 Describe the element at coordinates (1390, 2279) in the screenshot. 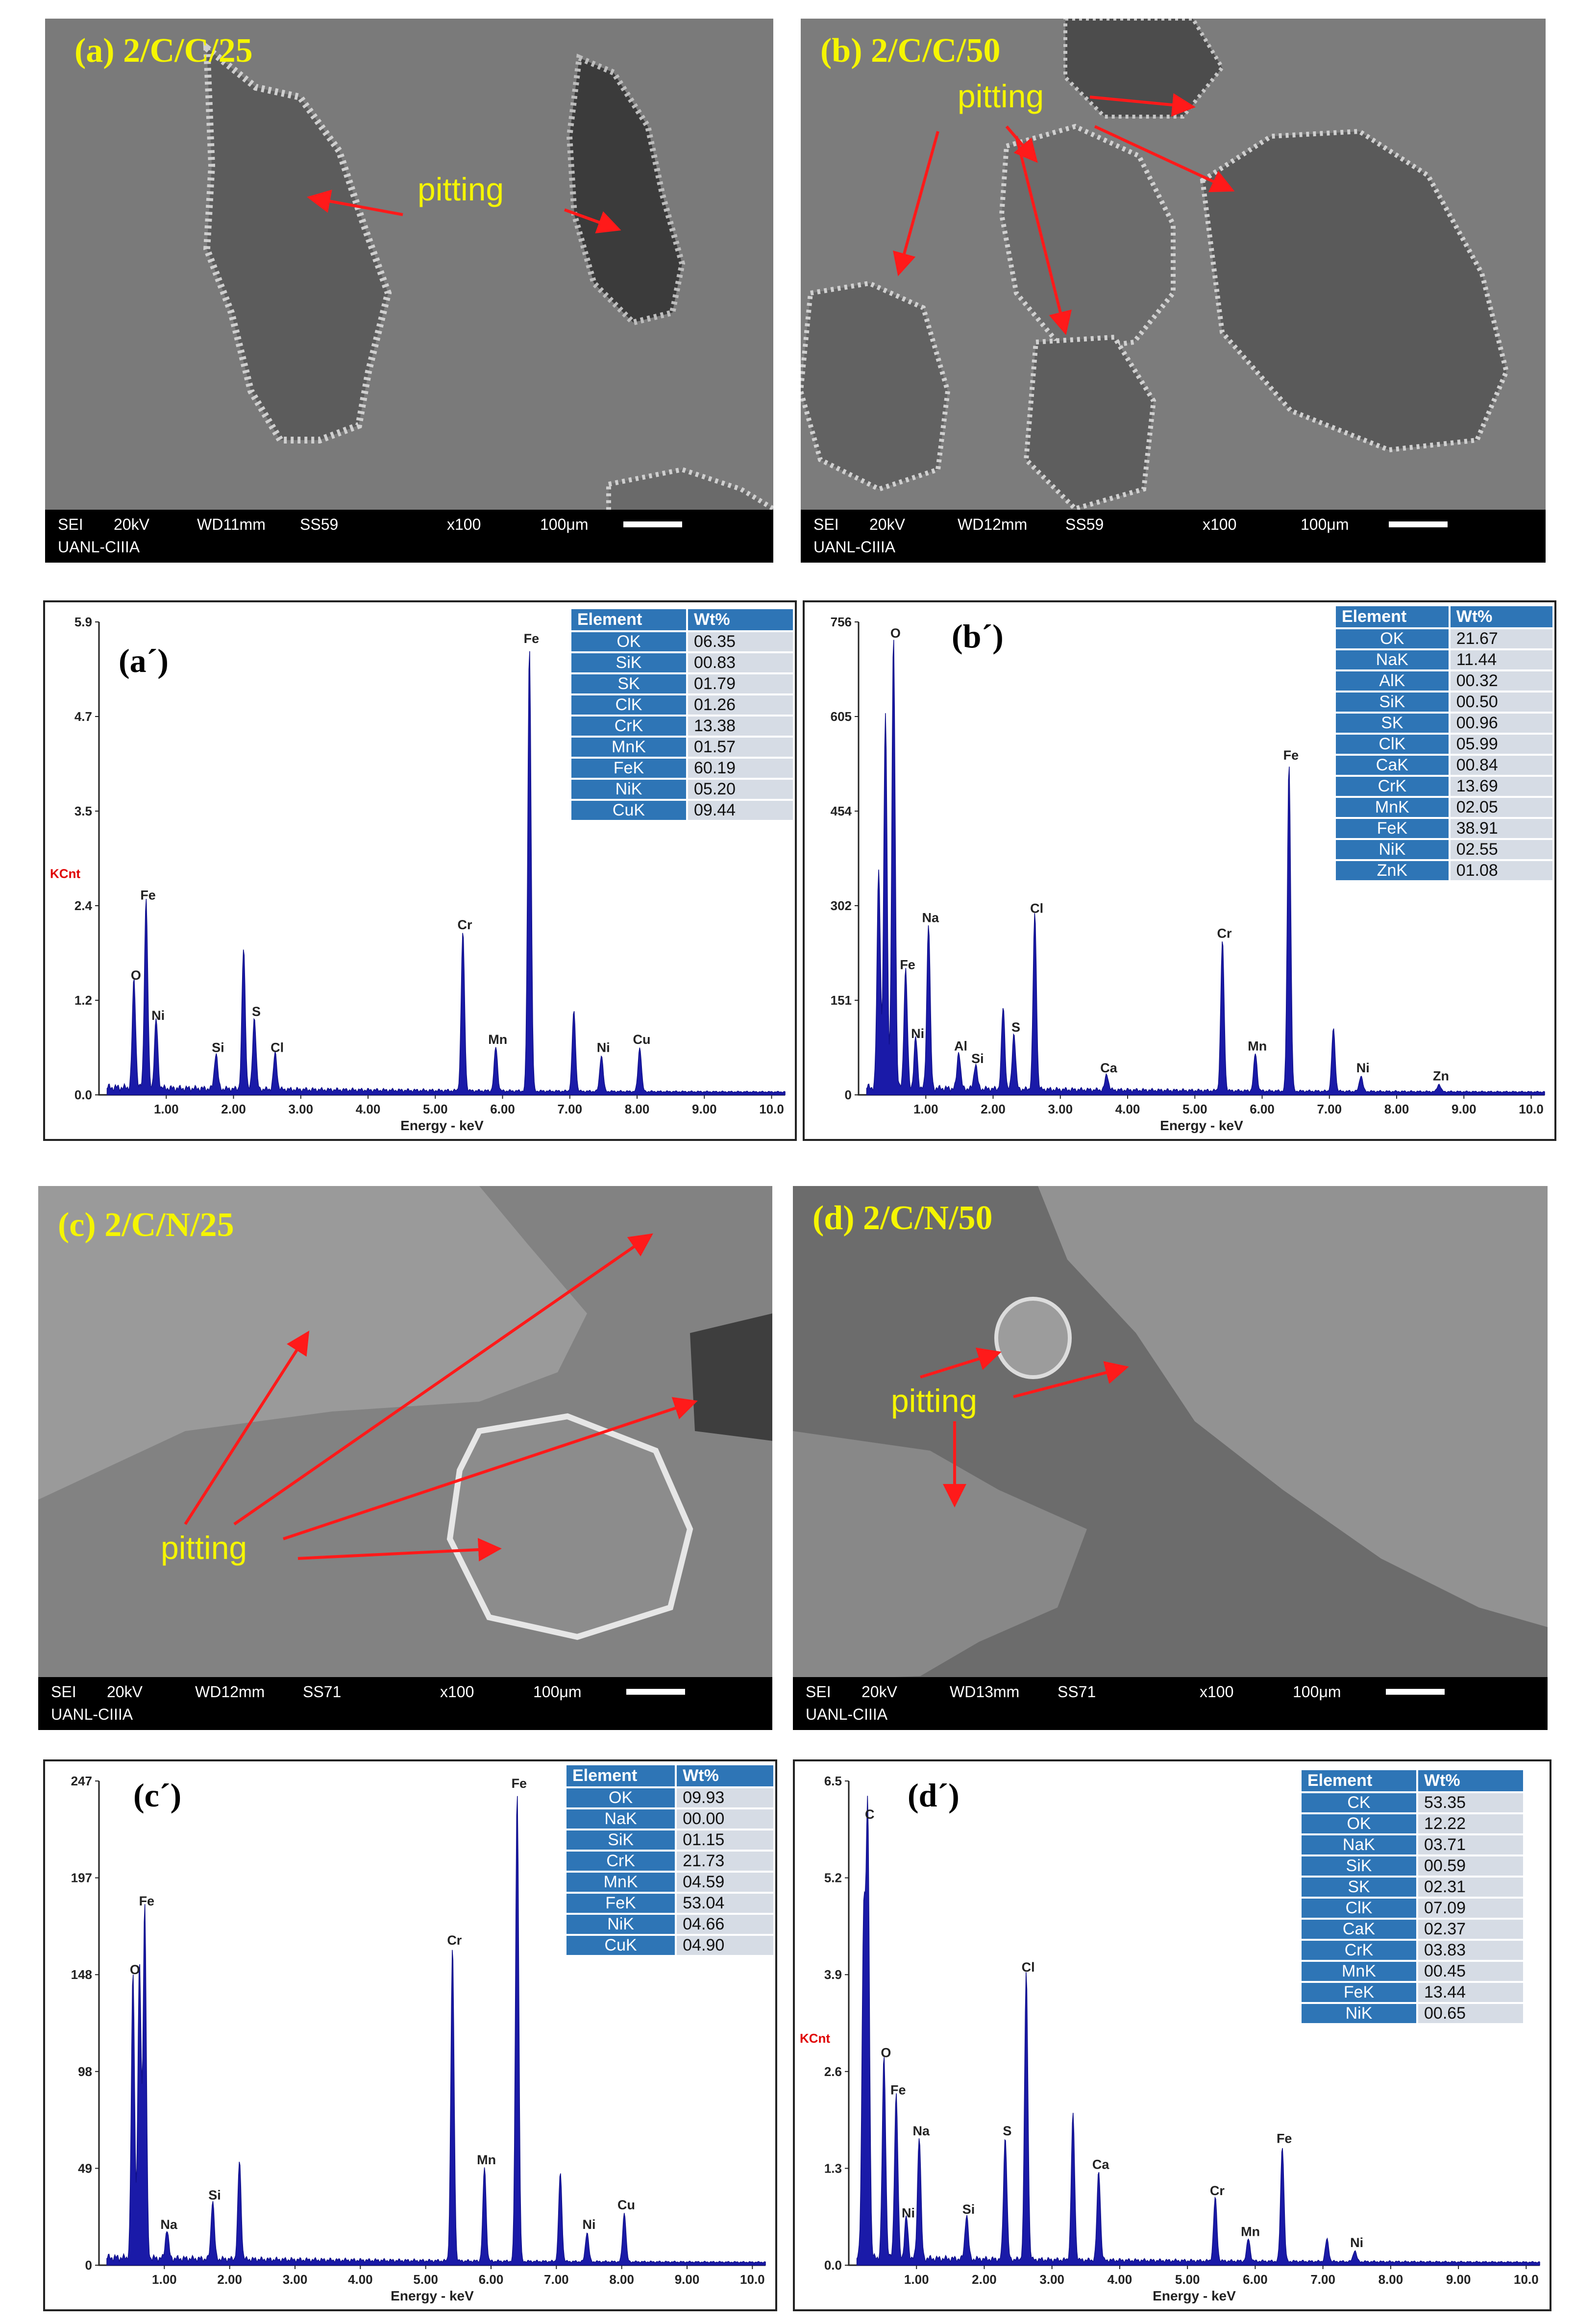

I see `x-tick-label: 8.00` at that location.